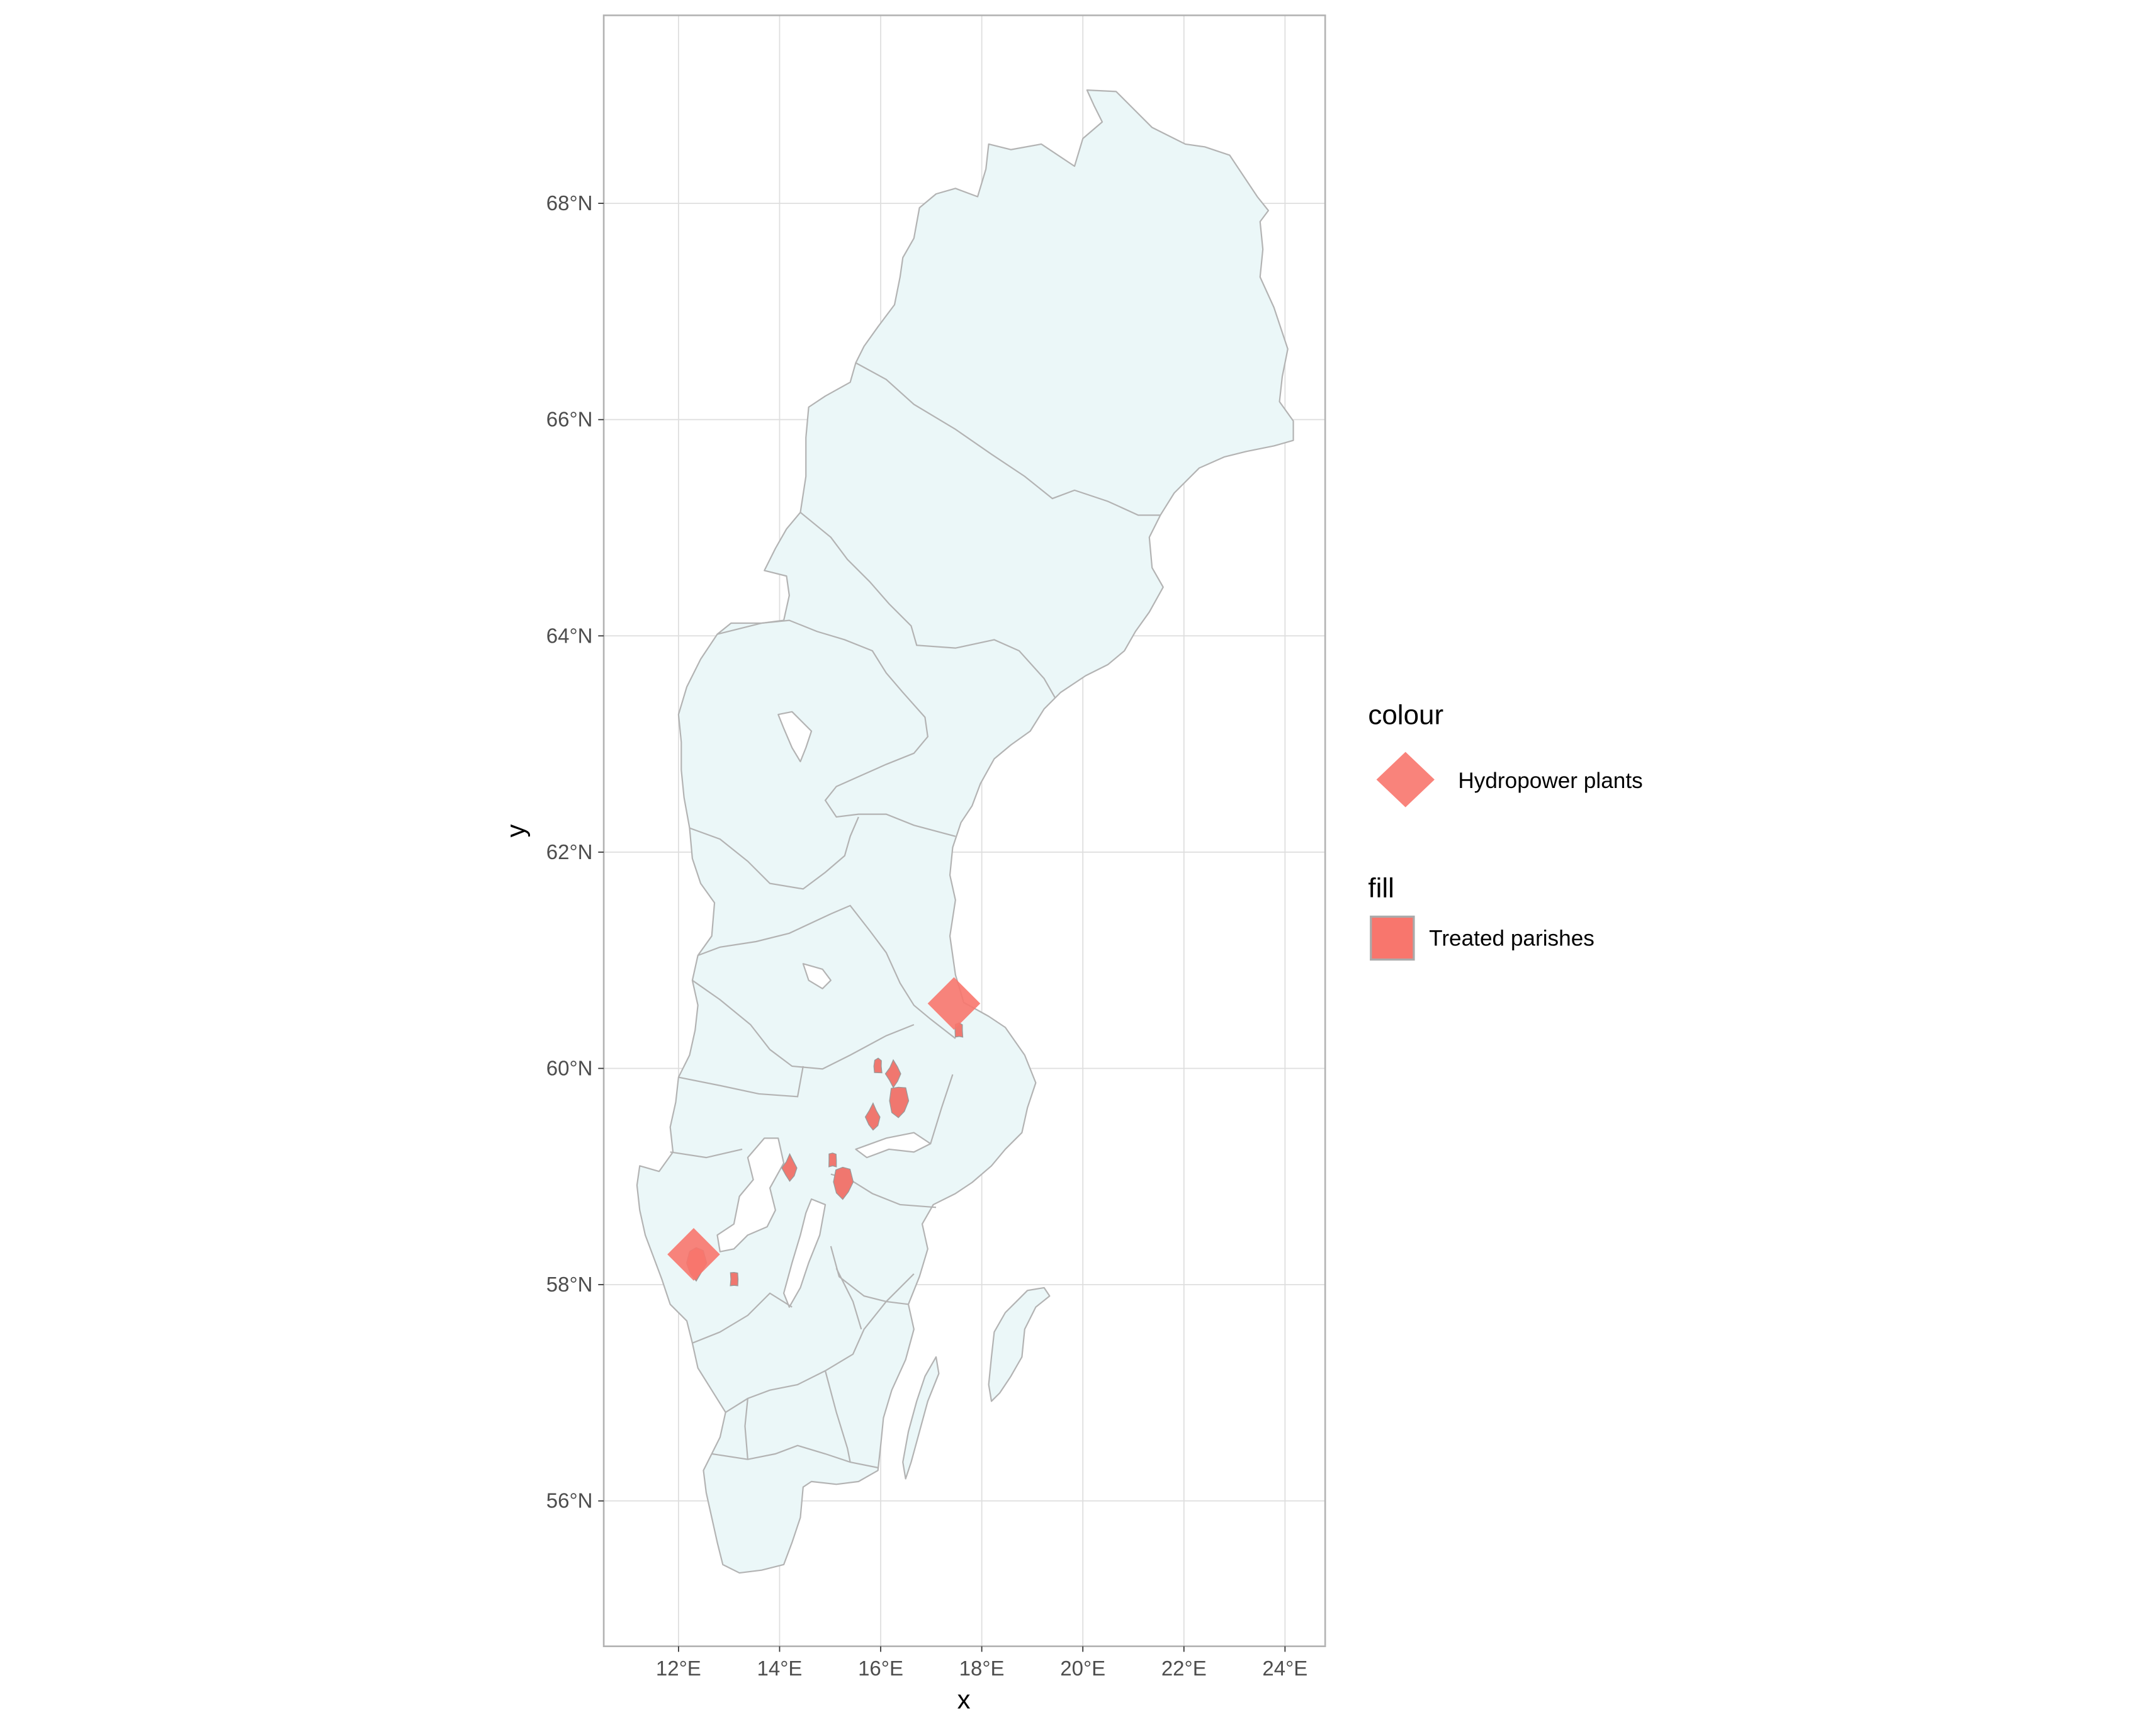  I want to click on x-tick-label: 20°E, so click(1082, 1668).